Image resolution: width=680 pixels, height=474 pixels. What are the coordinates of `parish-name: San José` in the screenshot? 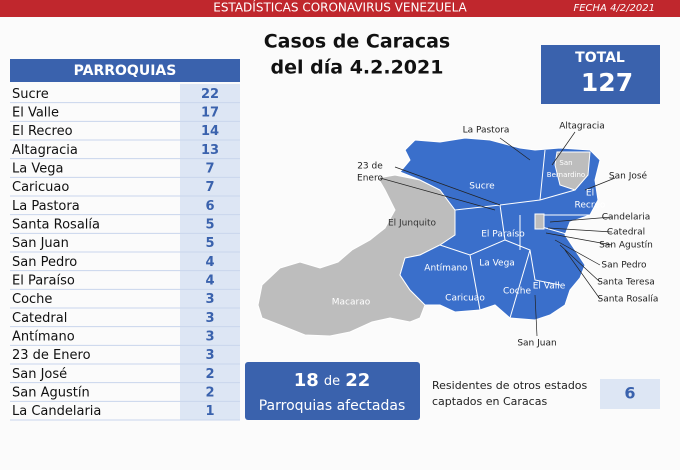 It's located at (39, 374).